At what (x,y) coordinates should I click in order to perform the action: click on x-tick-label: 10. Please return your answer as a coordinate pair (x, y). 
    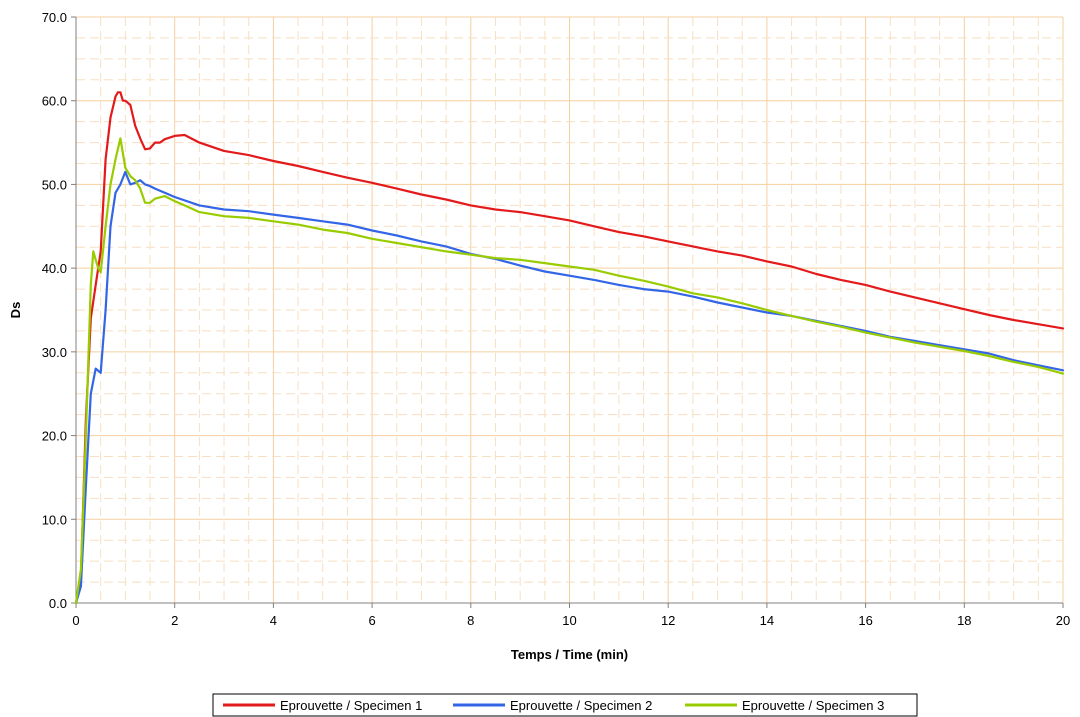
    Looking at the image, I should click on (569, 620).